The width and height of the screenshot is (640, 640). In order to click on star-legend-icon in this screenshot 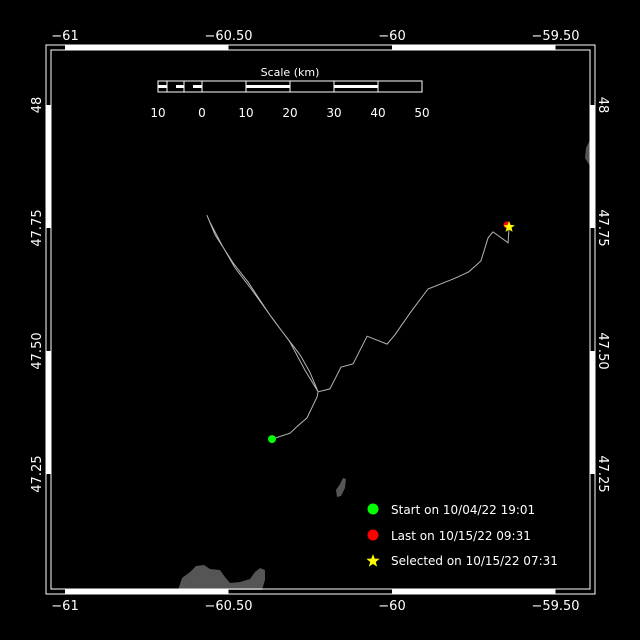, I will do `click(373, 560)`.